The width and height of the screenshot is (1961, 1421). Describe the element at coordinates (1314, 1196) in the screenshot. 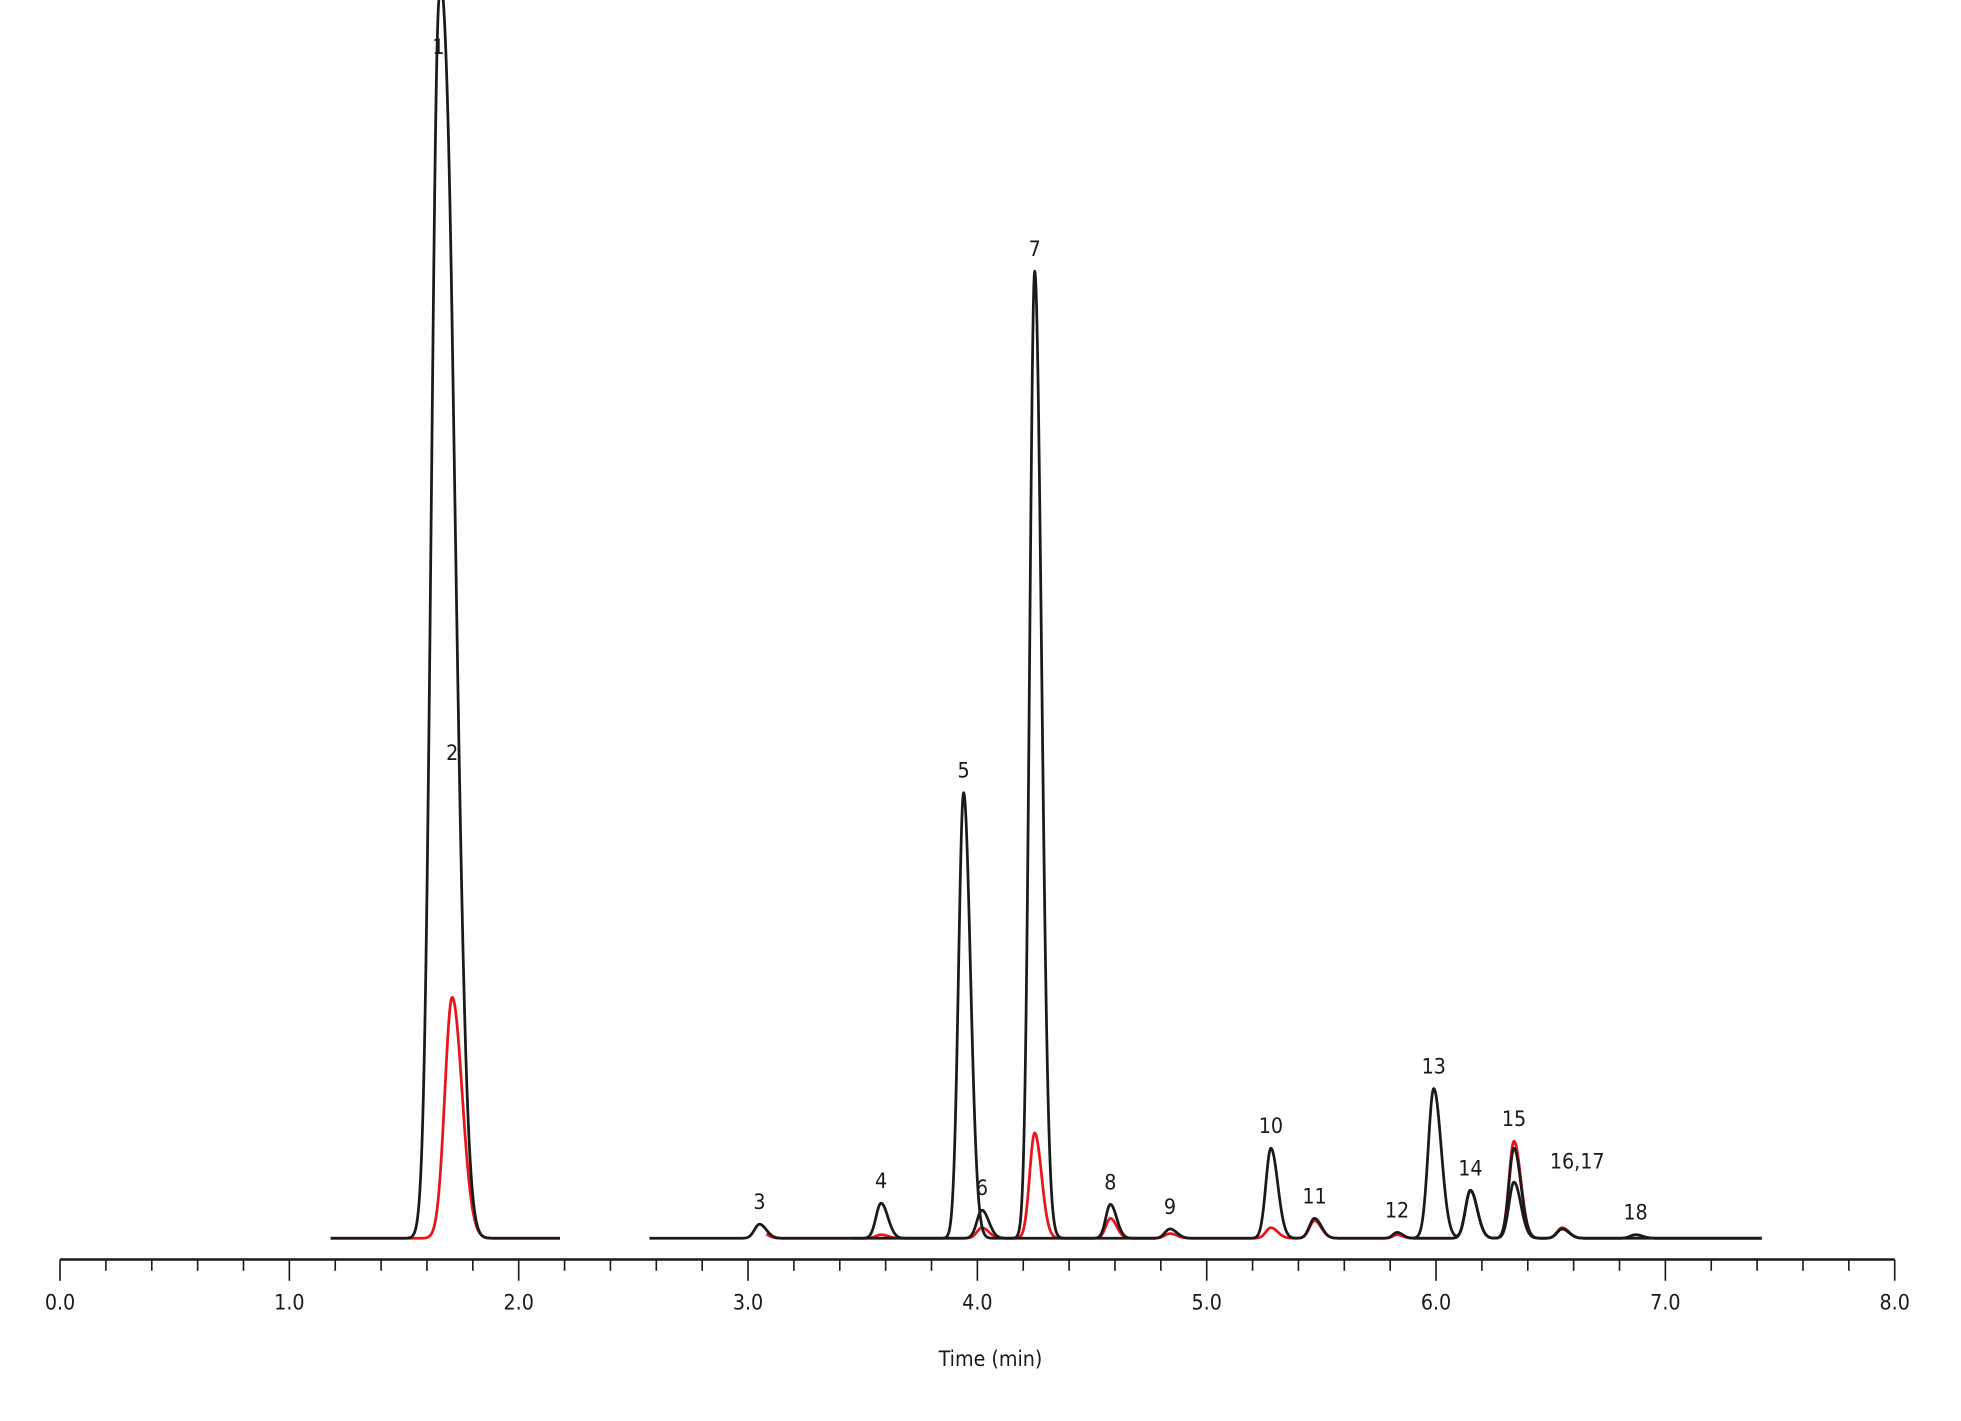

I see `peak-label: 11` at that location.